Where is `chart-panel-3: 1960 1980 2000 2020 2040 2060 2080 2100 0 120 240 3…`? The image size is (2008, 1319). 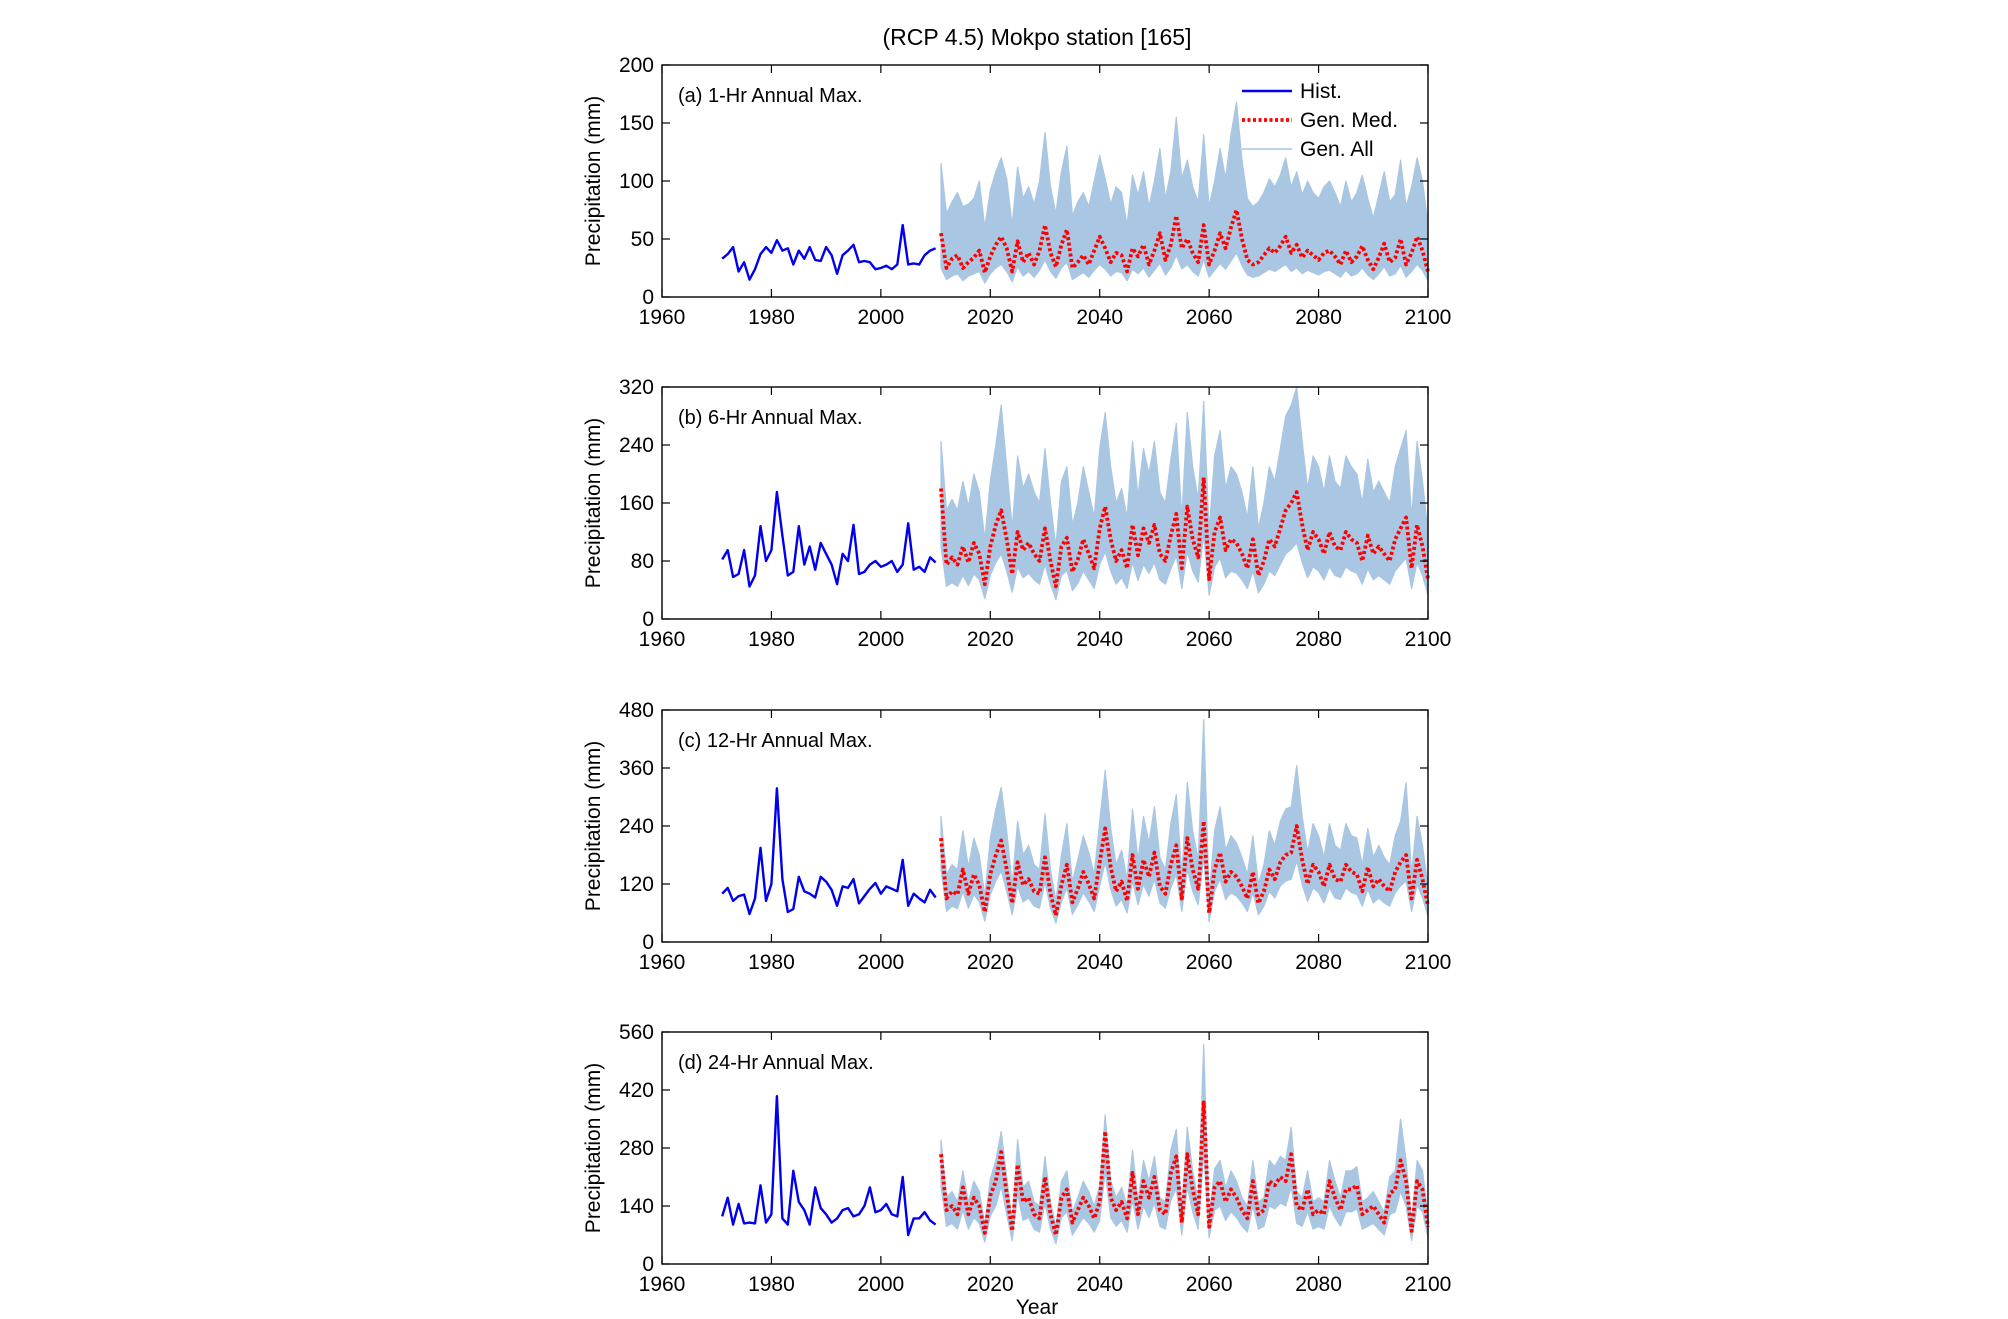 chart-panel-3: 1960 1980 2000 2020 2040 2060 2080 2100 0 120 240 3… is located at coordinates (1016, 836).